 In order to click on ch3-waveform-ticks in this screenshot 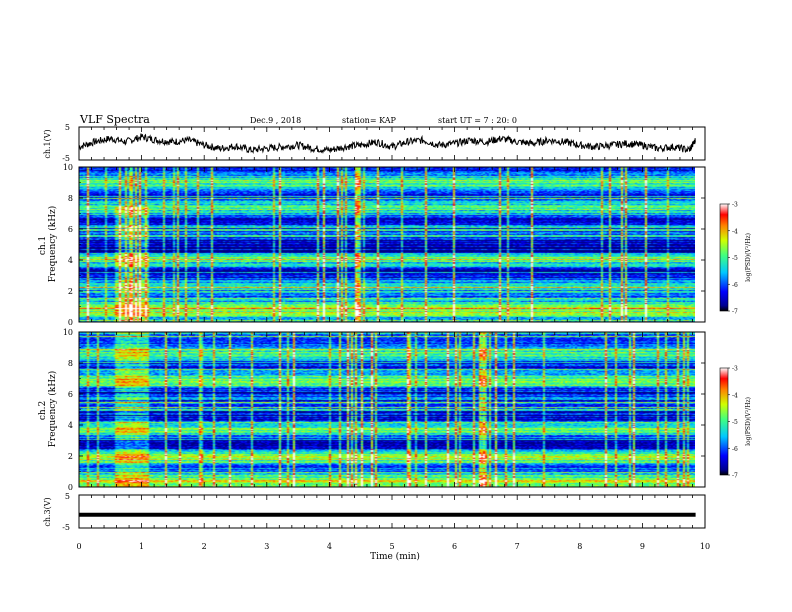, I will do `click(392, 511)`.